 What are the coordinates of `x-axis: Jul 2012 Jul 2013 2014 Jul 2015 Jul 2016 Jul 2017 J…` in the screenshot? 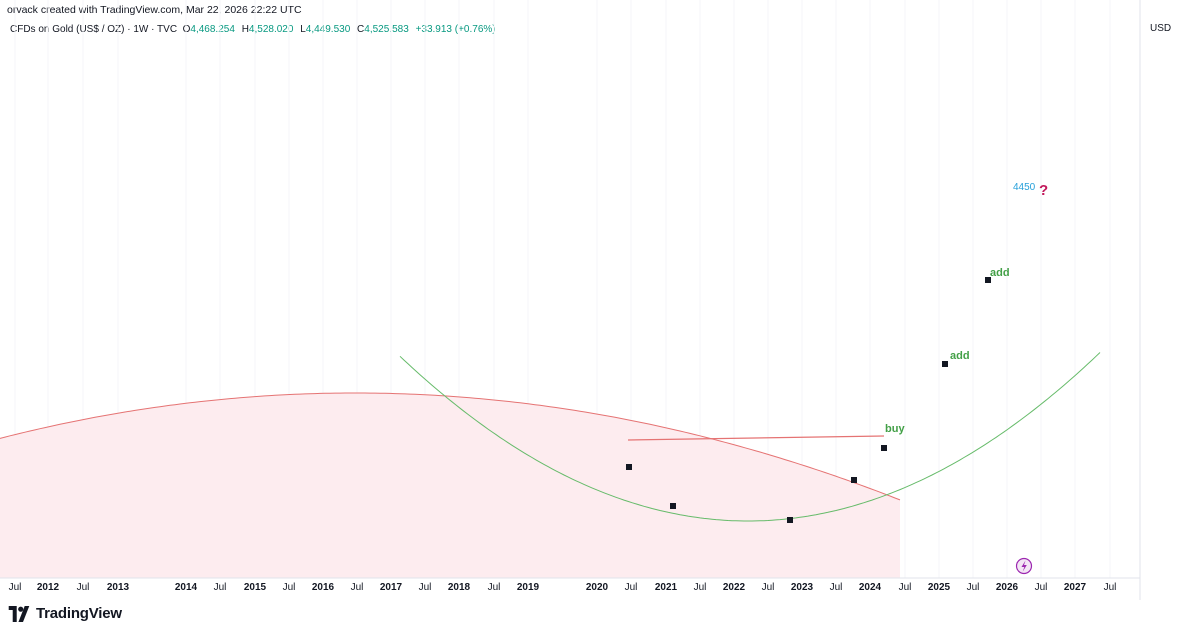 It's located at (570, 585).